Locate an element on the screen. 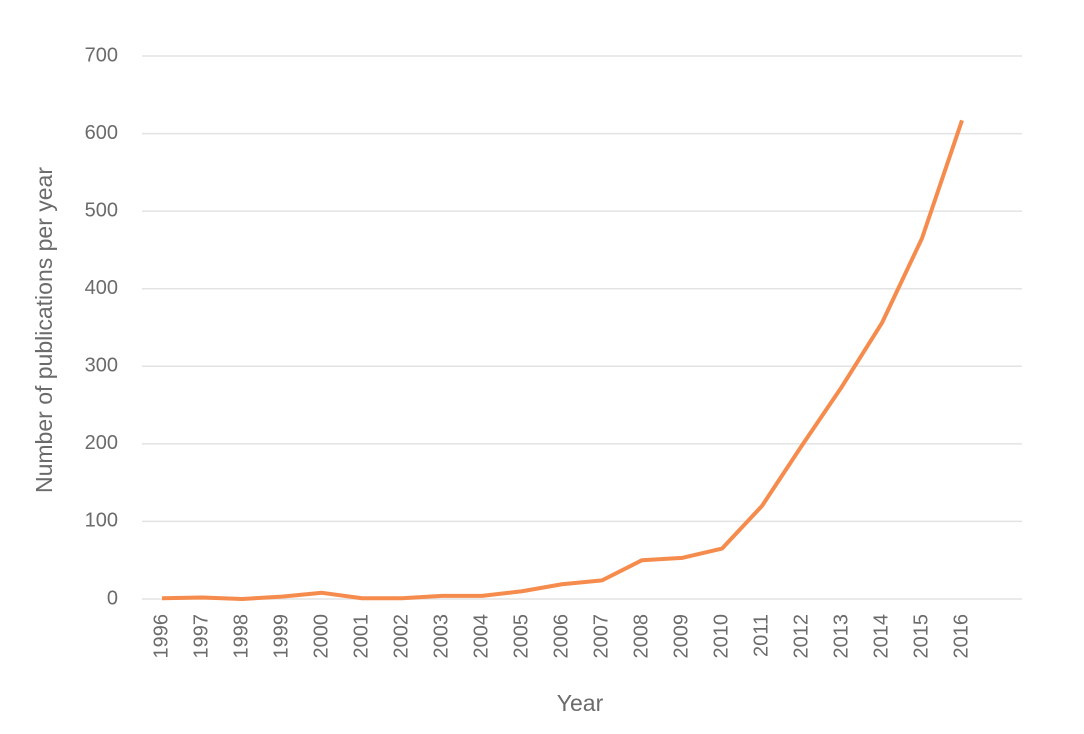 The image size is (1084, 734). x-tick-label: 2009 is located at coordinates (681, 636).